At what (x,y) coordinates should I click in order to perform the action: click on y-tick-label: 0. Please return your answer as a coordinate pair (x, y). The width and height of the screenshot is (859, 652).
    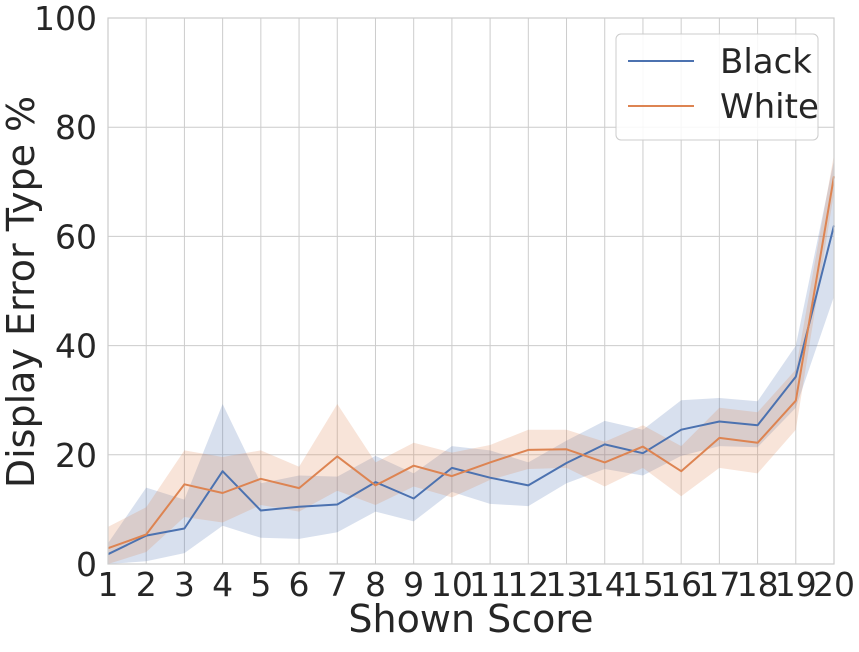
    Looking at the image, I should click on (86, 564).